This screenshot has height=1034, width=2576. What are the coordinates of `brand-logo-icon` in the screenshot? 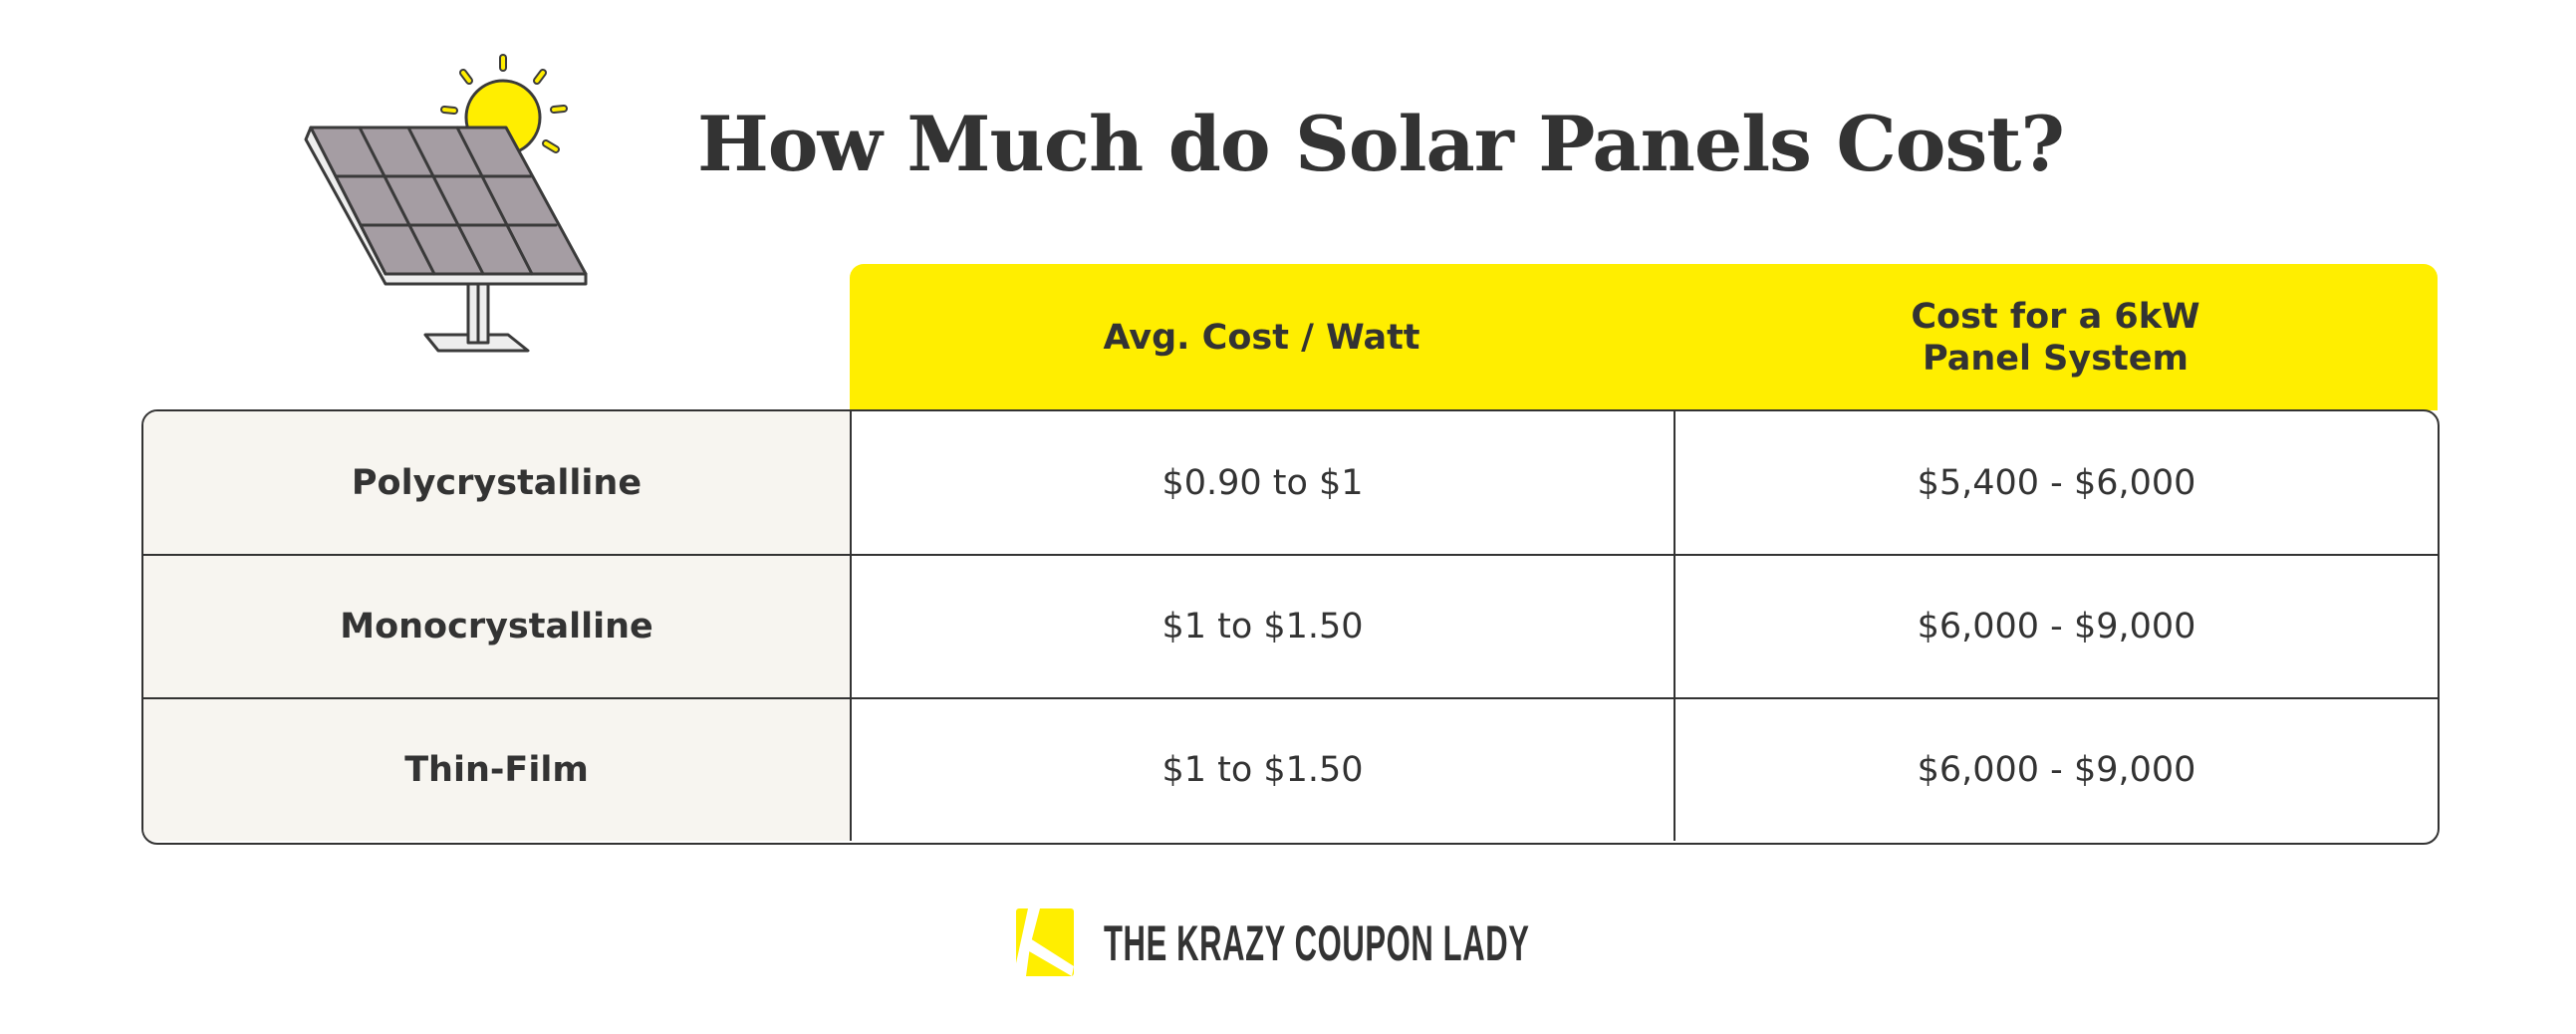 It's located at (1045, 942).